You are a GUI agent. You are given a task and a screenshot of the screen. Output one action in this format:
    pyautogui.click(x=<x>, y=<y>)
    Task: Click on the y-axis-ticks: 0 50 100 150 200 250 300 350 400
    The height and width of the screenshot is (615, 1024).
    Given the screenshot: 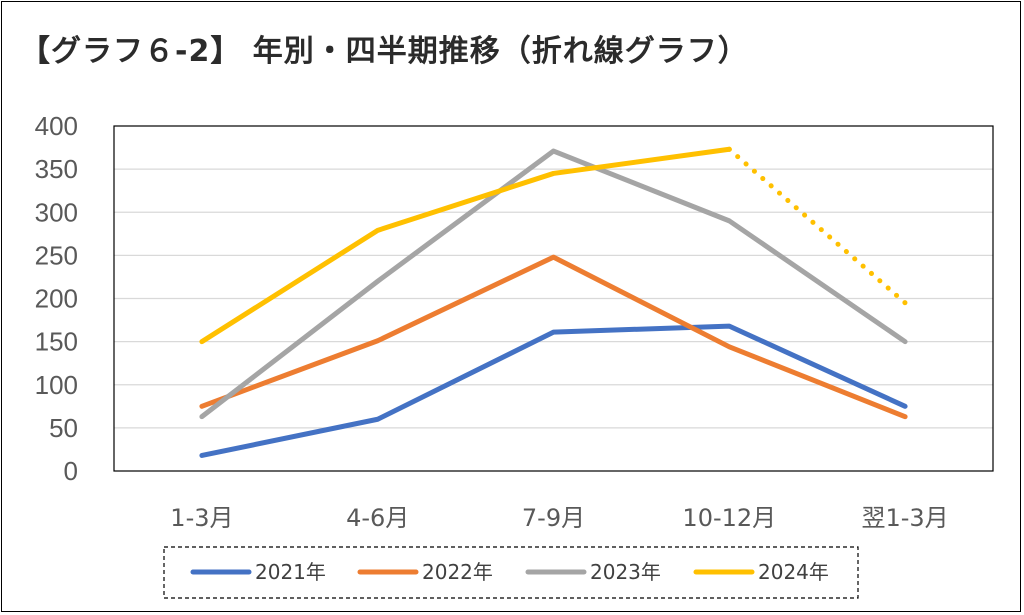 What is the action you would take?
    pyautogui.click(x=56, y=298)
    